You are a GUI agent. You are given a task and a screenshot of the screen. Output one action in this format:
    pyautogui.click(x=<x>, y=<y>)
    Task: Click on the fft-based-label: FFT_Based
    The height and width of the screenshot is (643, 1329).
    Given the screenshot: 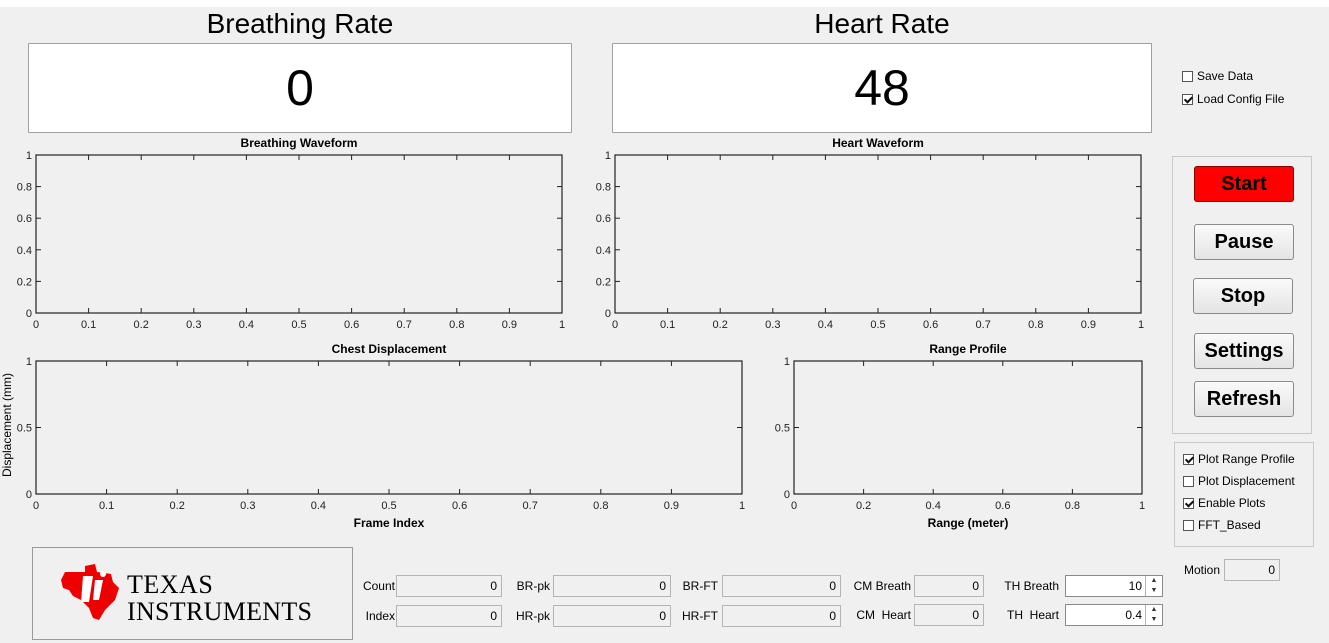 What is the action you would take?
    pyautogui.click(x=1229, y=525)
    